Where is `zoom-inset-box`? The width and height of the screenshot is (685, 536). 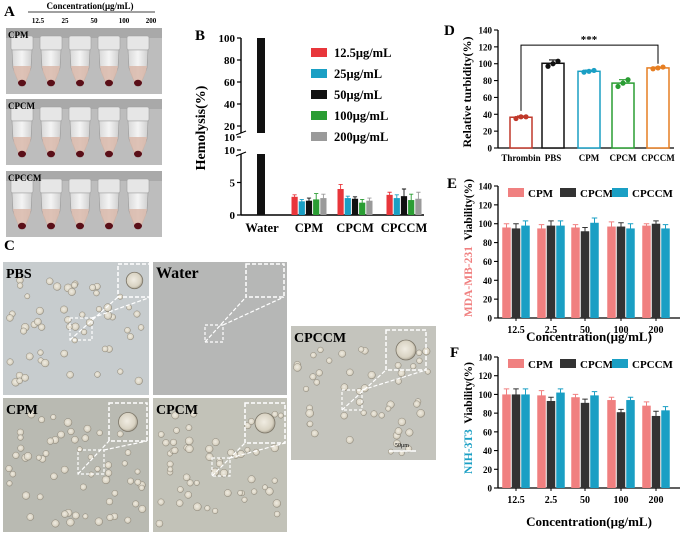
zoom-inset-box is located at coordinates (265, 423).